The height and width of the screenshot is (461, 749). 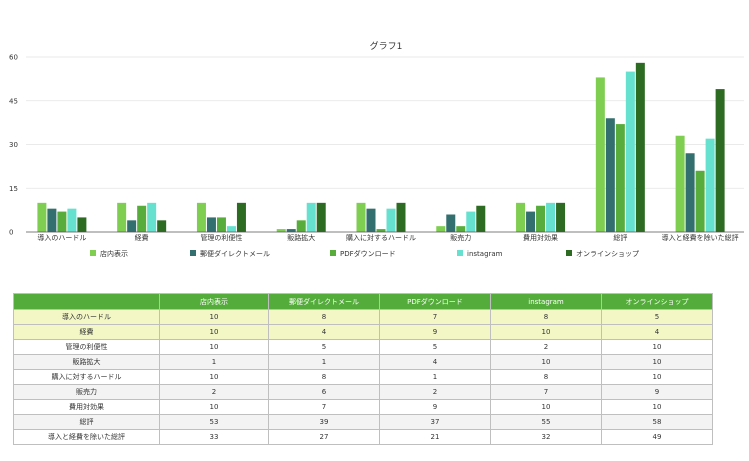 I want to click on table-cell: 58, so click(x=657, y=422).